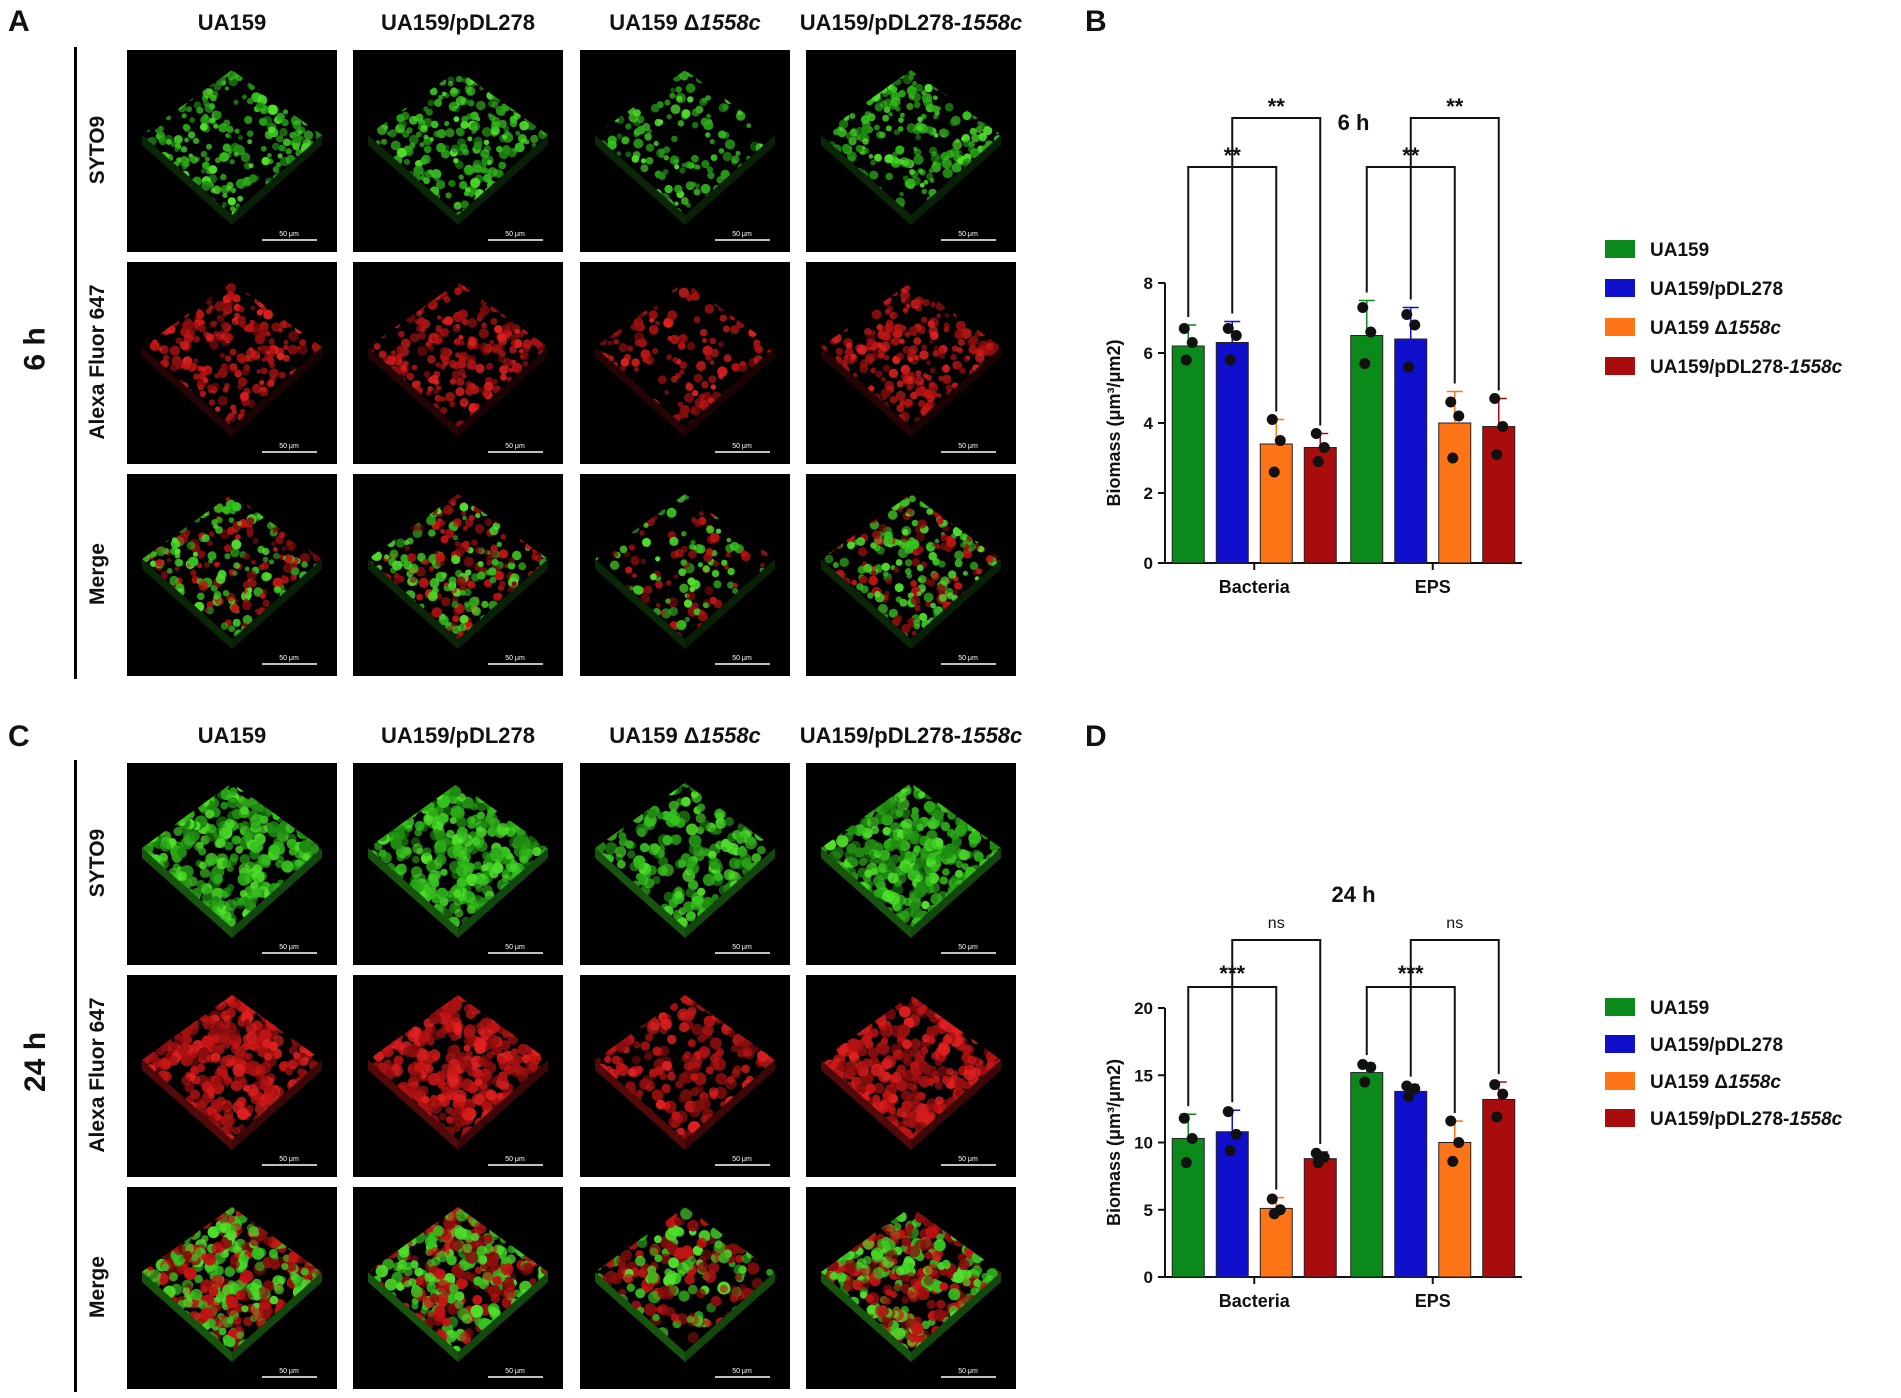 This screenshot has height=1398, width=1901. What do you see at coordinates (1679, 250) in the screenshot?
I see `legend-label: UA159` at bounding box center [1679, 250].